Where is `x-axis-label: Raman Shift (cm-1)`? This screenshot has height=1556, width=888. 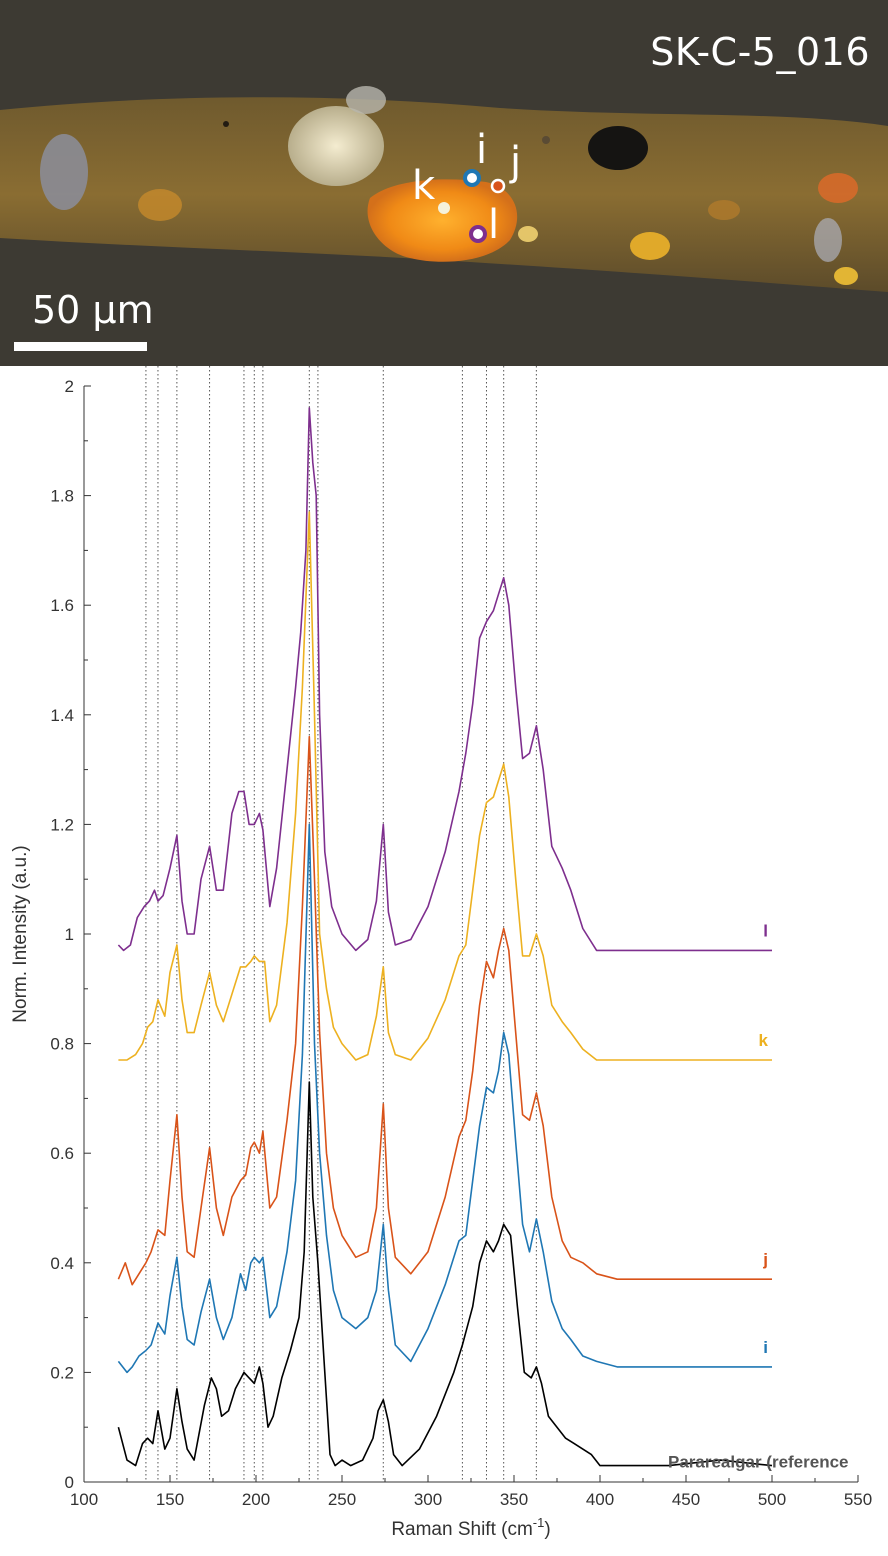
x-axis-label: Raman Shift (cm-1) is located at coordinates (470, 1527).